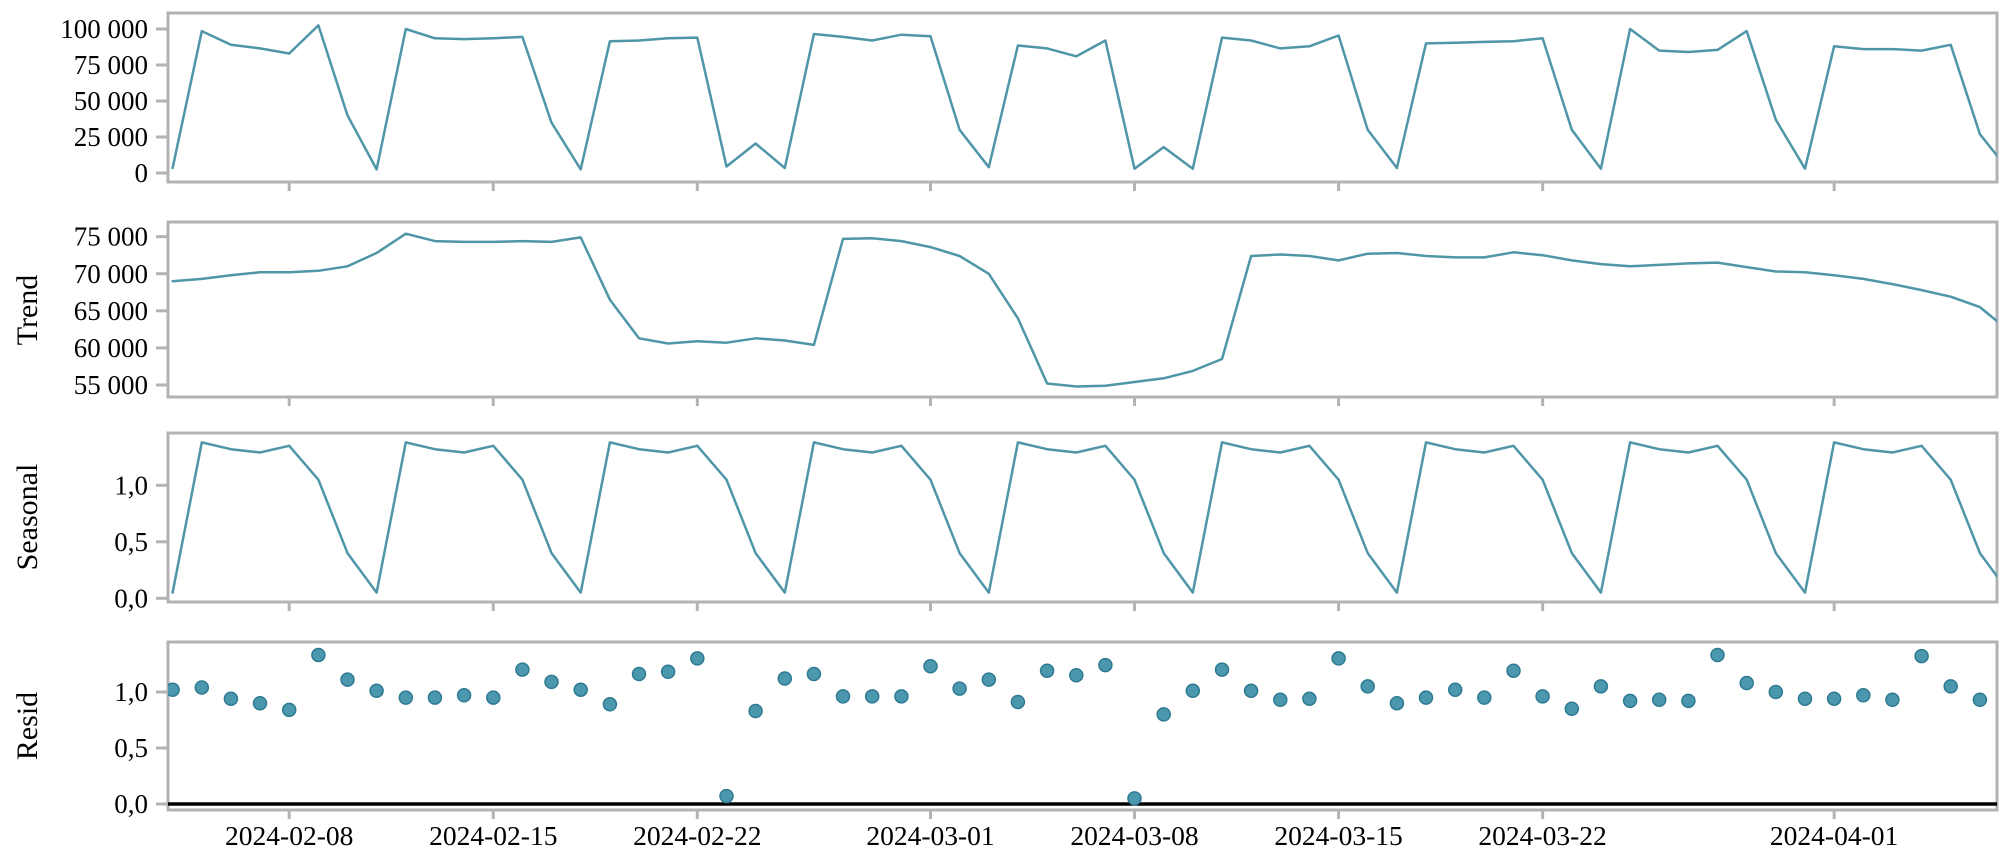 Image resolution: width=2010 pixels, height=862 pixels. I want to click on x-tick-label: 2024-02-08, so click(289, 835).